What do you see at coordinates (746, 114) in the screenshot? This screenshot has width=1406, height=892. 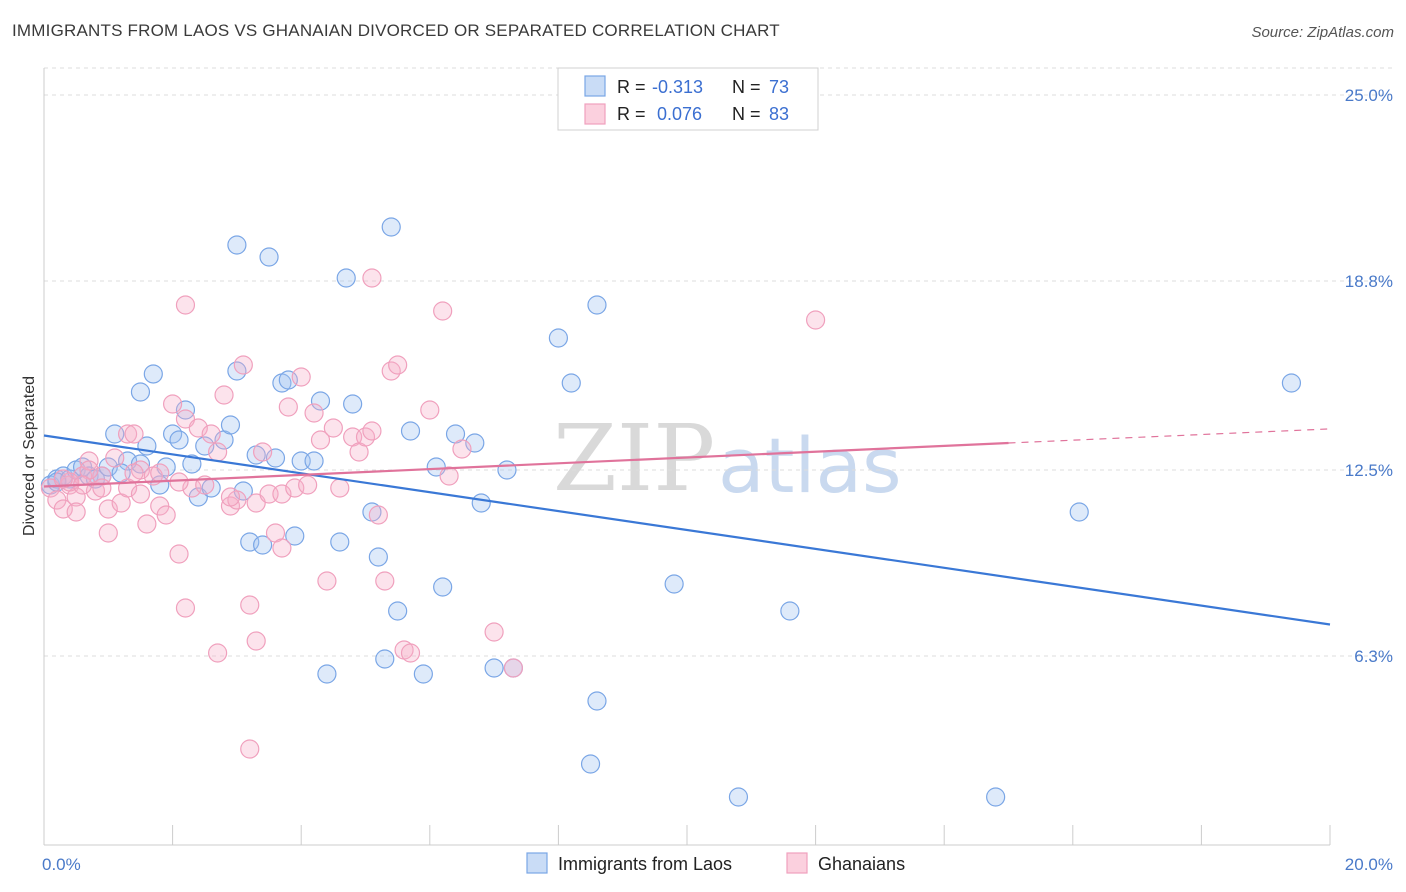 I see `legend-n-label-2: N =` at bounding box center [746, 114].